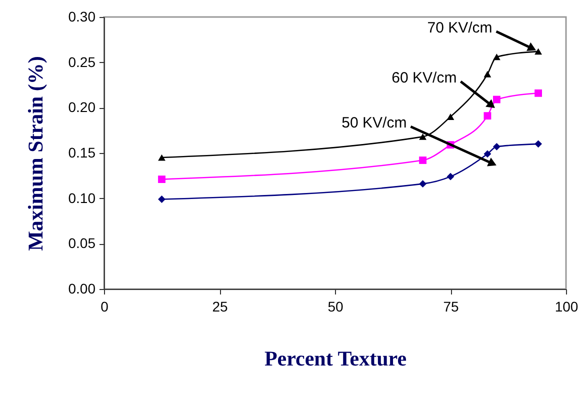  What do you see at coordinates (35, 153) in the screenshot?
I see `y-axis-title: Maximum Strain (%)` at bounding box center [35, 153].